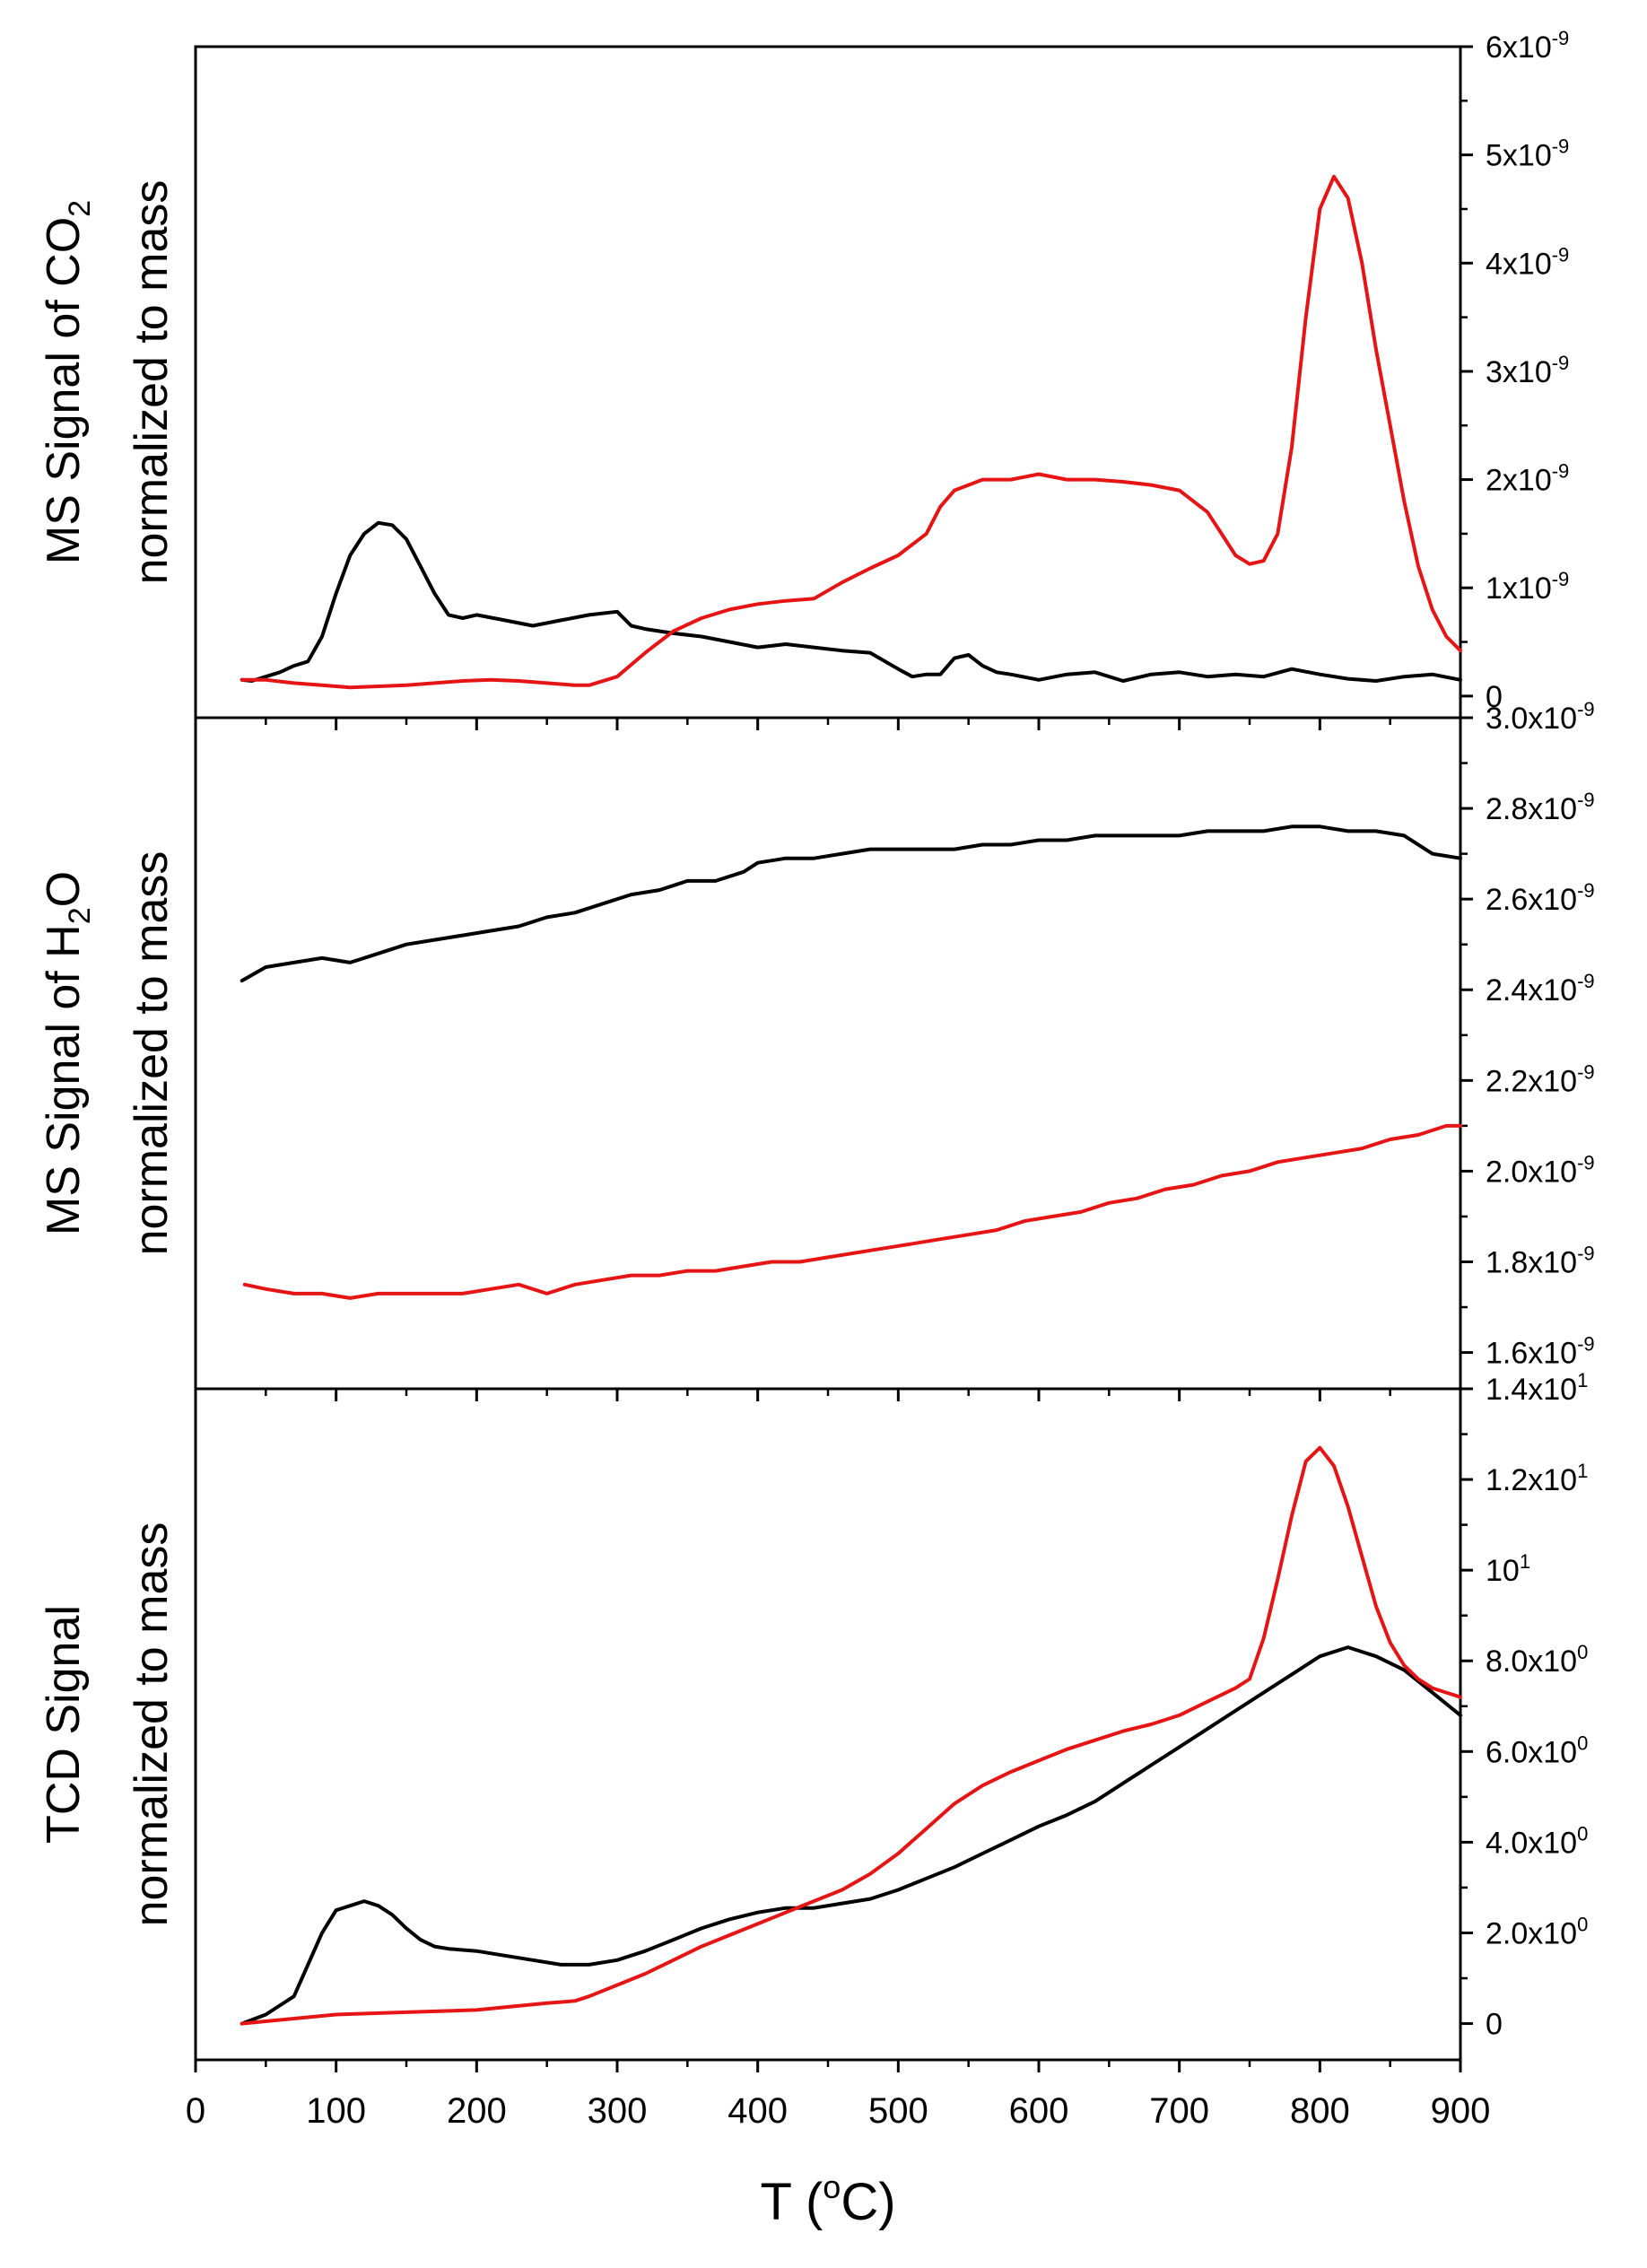  What do you see at coordinates (1540, 1079) in the screenshot?
I see `y-tick-label: 2.2x10⁻⁹` at bounding box center [1540, 1079].